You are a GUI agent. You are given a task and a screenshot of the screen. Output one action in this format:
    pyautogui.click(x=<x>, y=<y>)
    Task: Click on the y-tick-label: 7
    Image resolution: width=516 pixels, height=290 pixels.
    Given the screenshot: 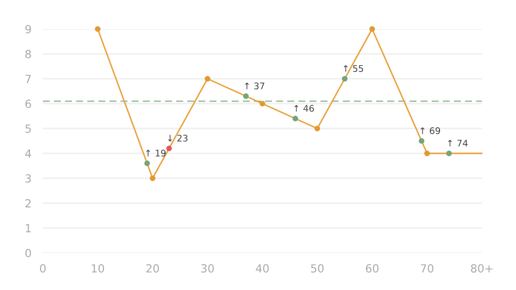 What is the action you would take?
    pyautogui.click(x=28, y=78)
    